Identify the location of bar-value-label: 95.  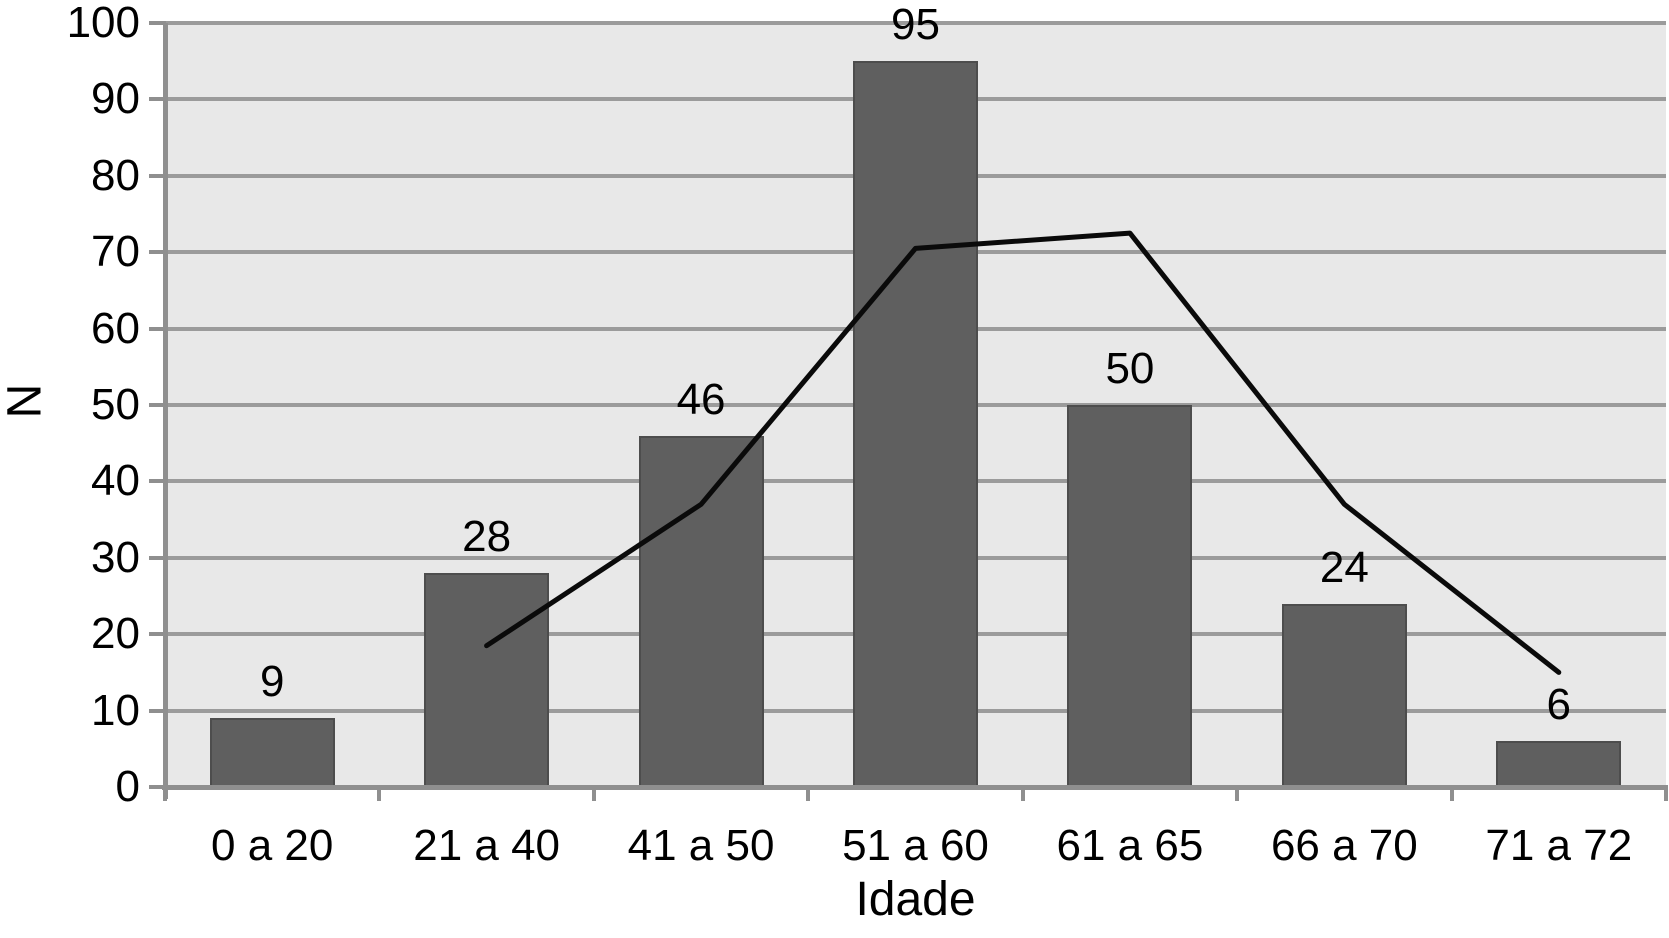
(915, 25).